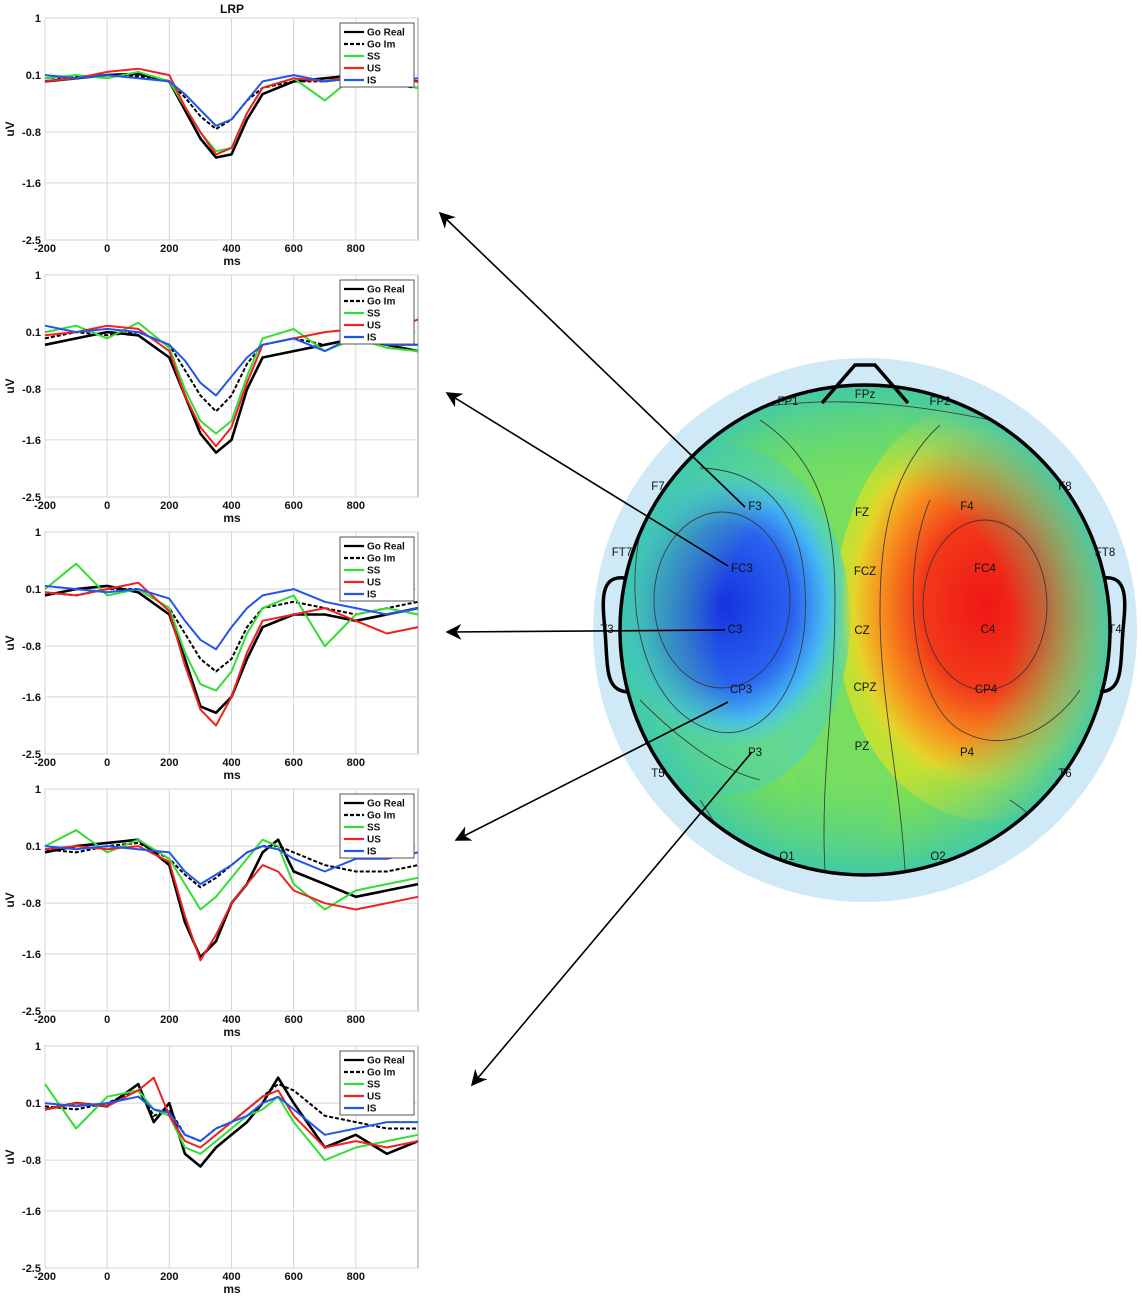 This screenshot has height=1300, width=1142. What do you see at coordinates (786, 857) in the screenshot?
I see `electrode-label-o1: O1` at bounding box center [786, 857].